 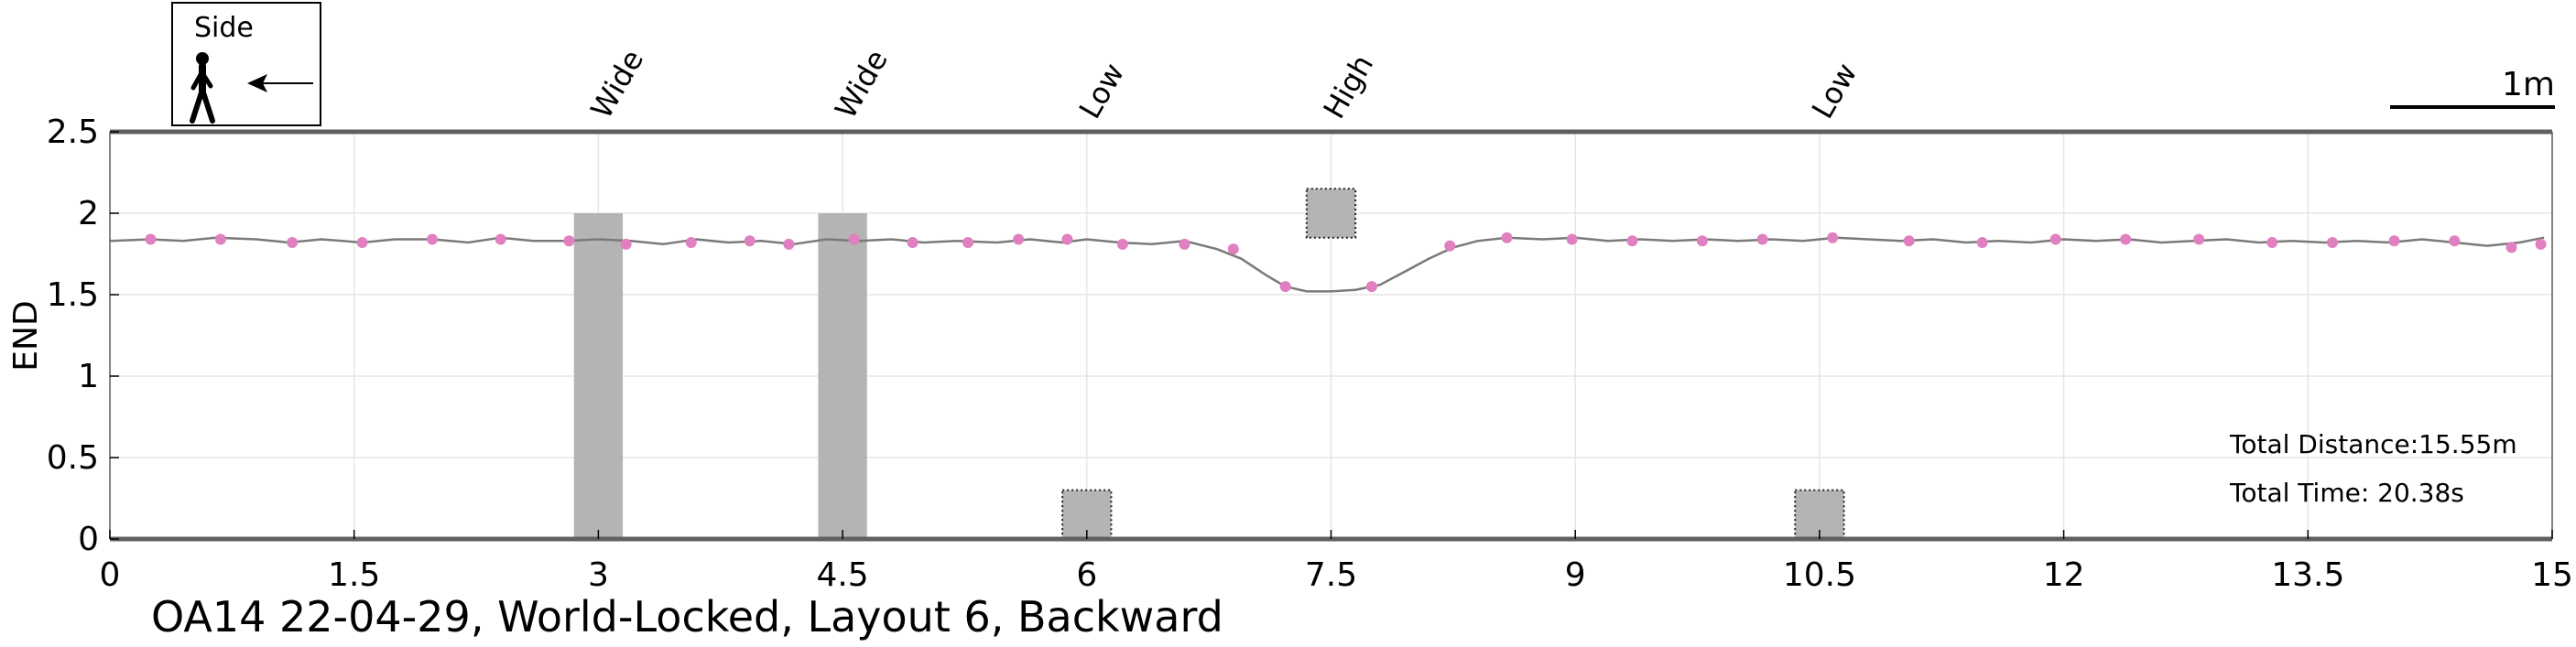 What do you see at coordinates (110, 575) in the screenshot?
I see `x-tick-label: 0` at bounding box center [110, 575].